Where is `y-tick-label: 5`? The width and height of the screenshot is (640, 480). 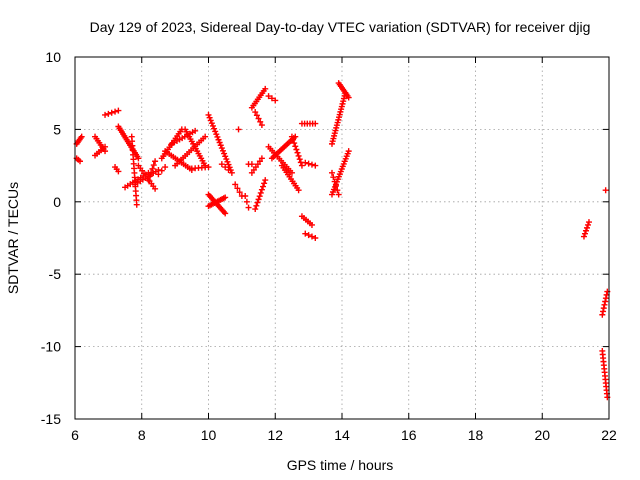 y-tick-label: 5 is located at coordinates (57, 129).